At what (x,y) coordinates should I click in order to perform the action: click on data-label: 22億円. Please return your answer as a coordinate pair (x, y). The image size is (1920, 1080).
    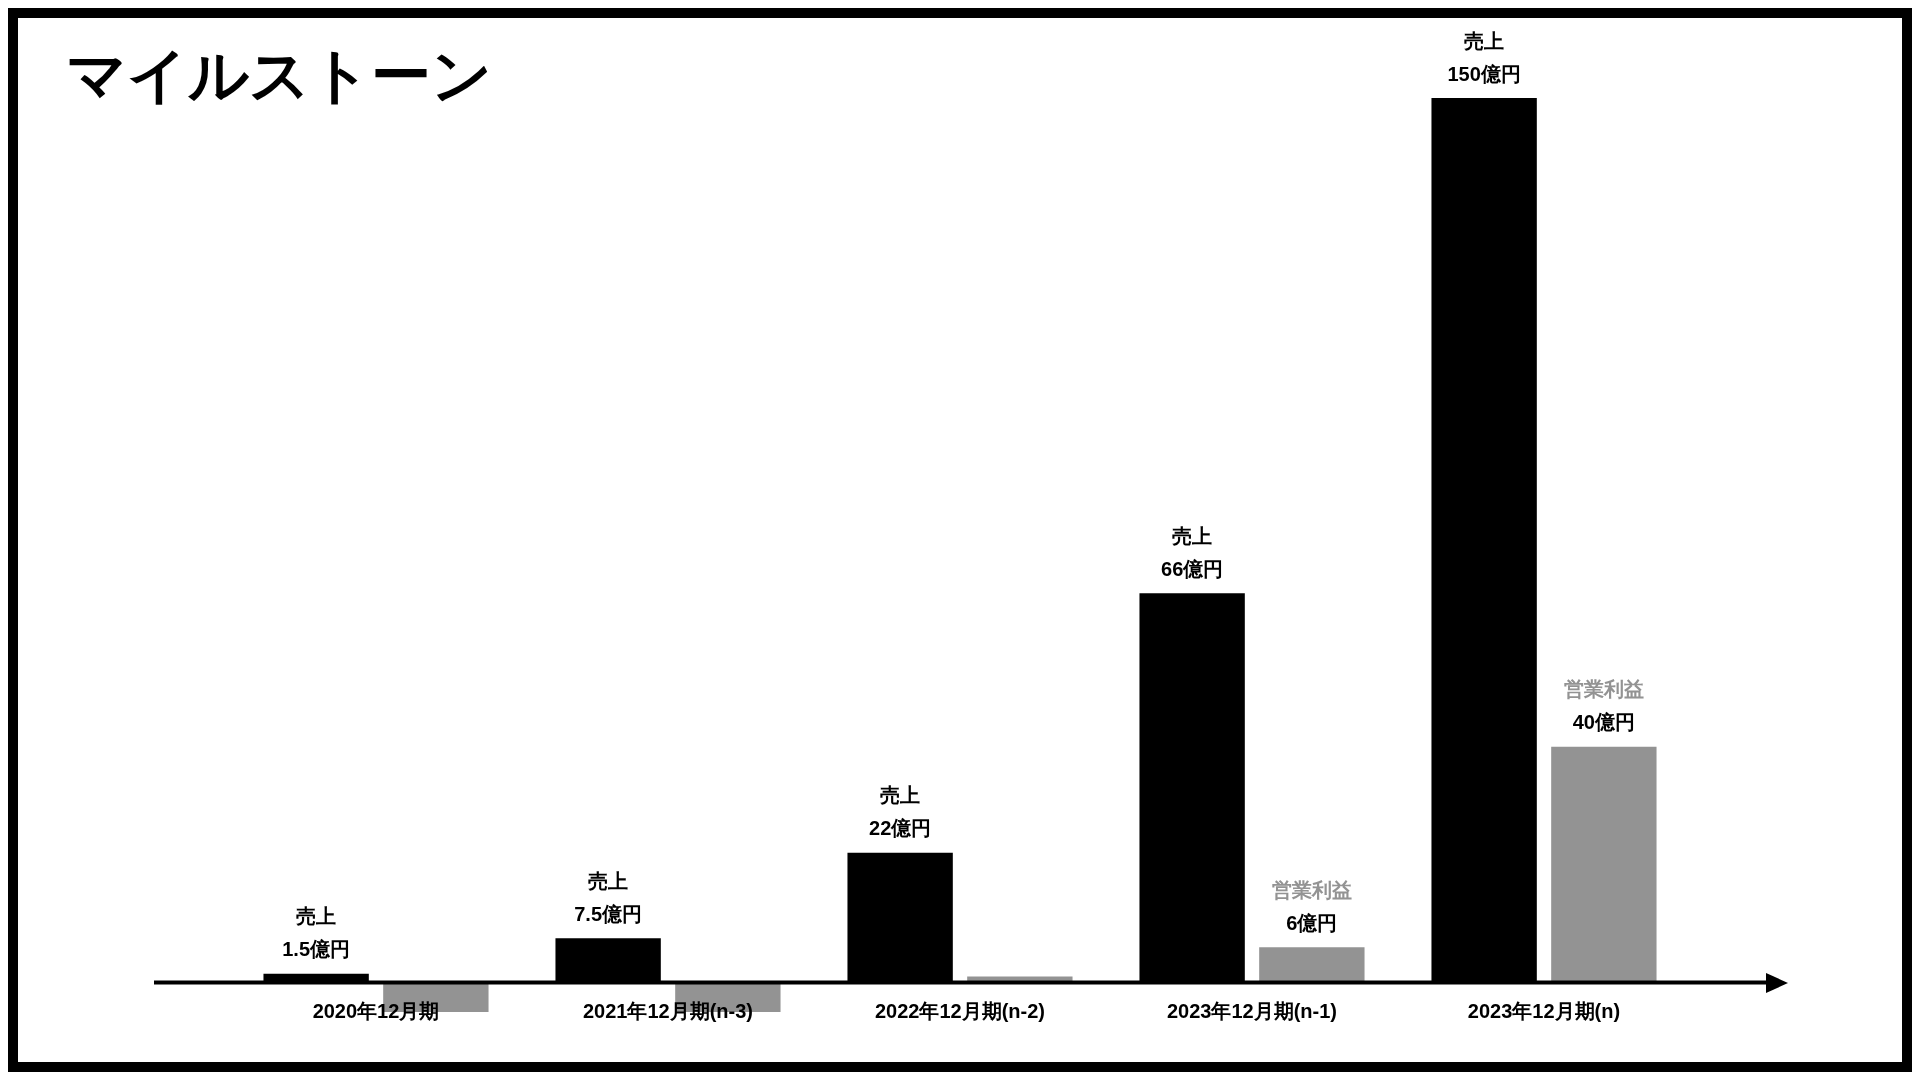
    Looking at the image, I should click on (900, 828).